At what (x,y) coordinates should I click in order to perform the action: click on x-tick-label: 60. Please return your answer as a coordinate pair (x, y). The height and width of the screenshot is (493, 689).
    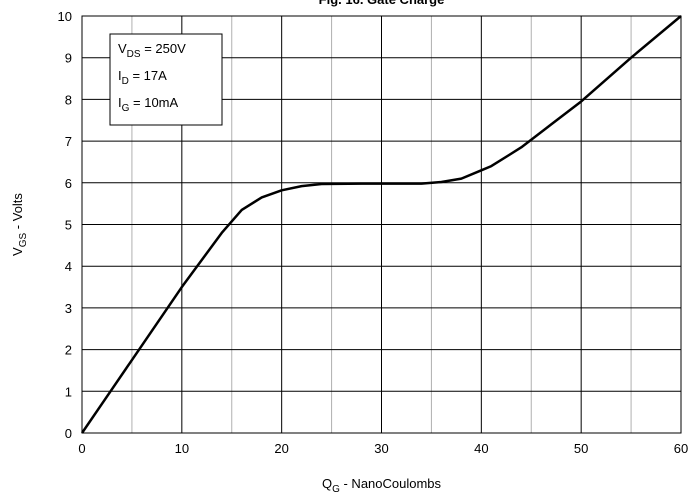
    Looking at the image, I should click on (681, 448).